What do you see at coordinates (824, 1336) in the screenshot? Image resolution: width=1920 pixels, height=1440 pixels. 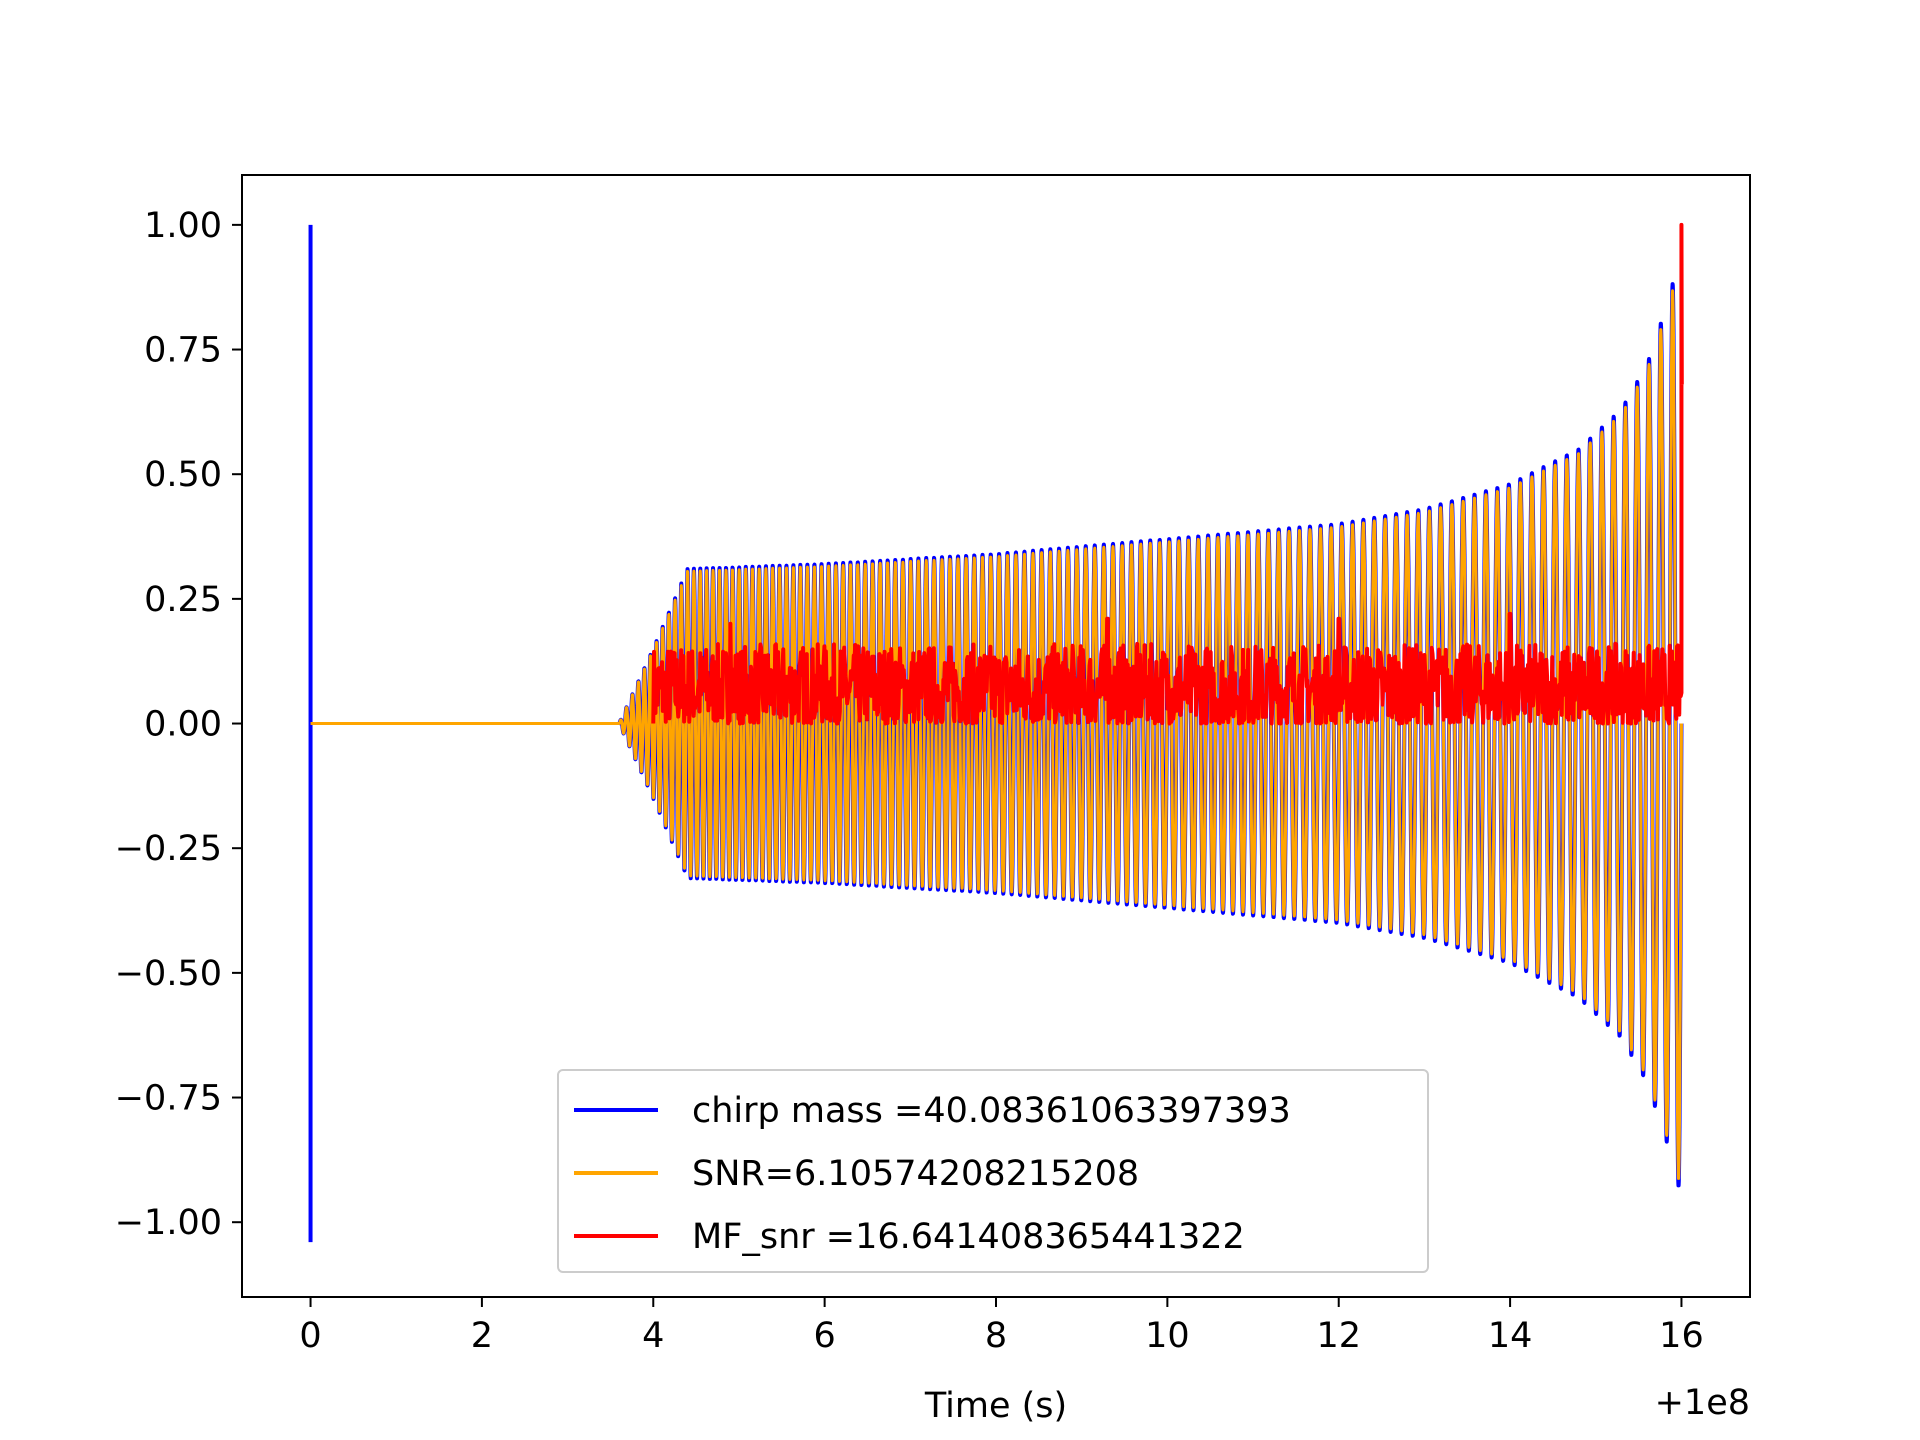 I see `x-tick-label: 6` at bounding box center [824, 1336].